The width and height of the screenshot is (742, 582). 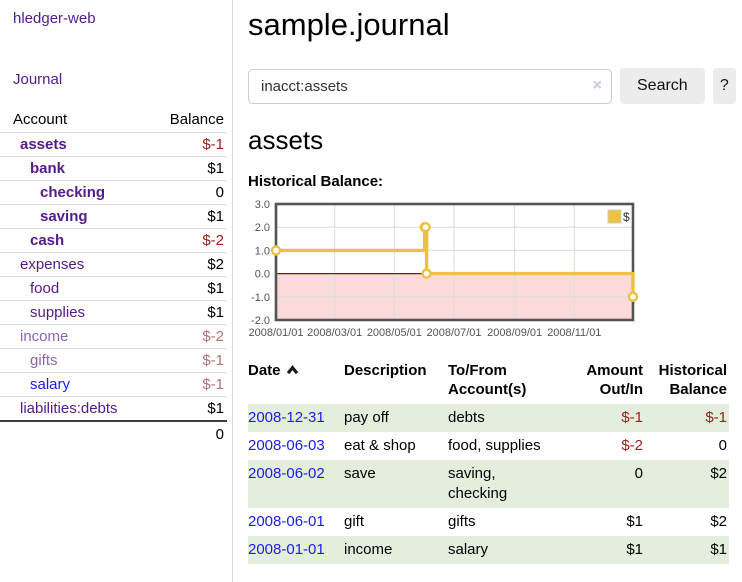 I want to click on register-header-balance: Historical Balance, so click(x=692, y=380).